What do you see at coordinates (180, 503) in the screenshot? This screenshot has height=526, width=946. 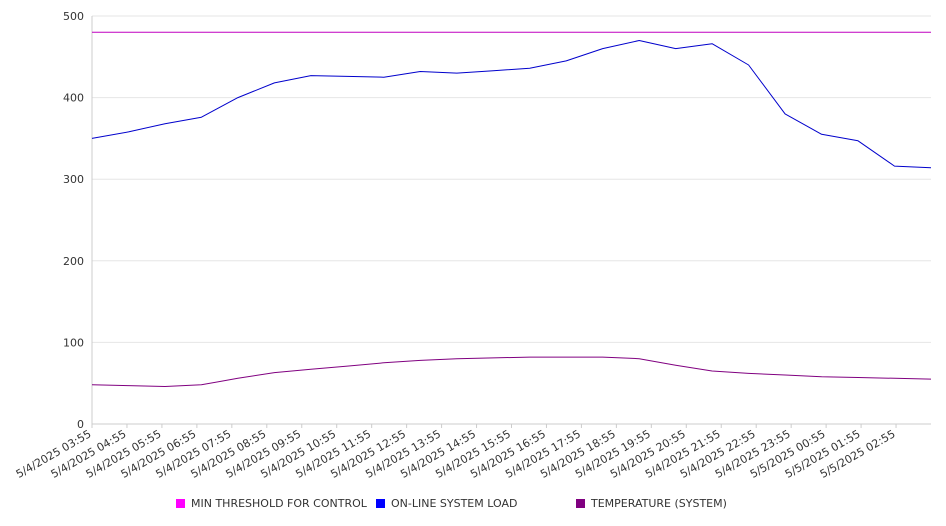 I see `legend-swatch-threshold` at bounding box center [180, 503].